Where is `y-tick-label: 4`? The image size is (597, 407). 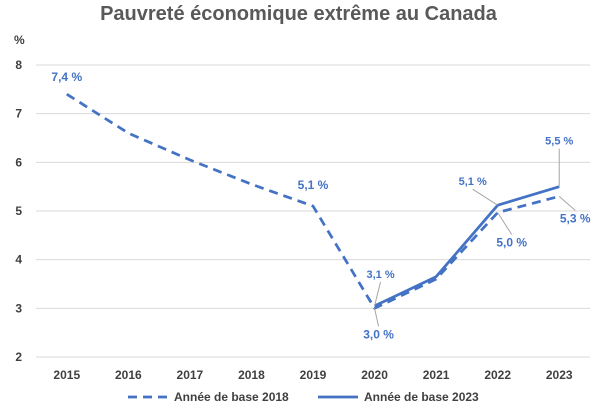
y-tick-label: 4 is located at coordinates (18, 260).